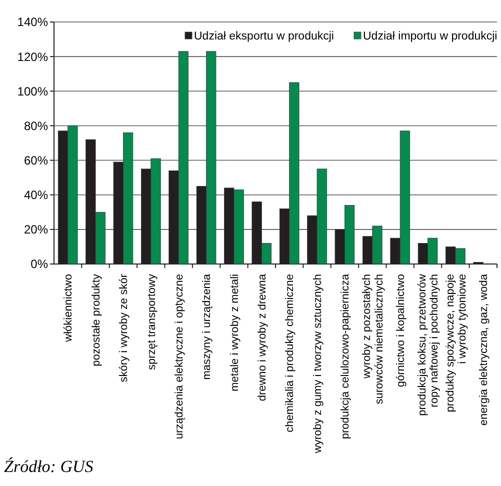 This screenshot has width=501, height=486. Describe the element at coordinates (36, 160) in the screenshot. I see `y-tick-label: 60%` at that location.